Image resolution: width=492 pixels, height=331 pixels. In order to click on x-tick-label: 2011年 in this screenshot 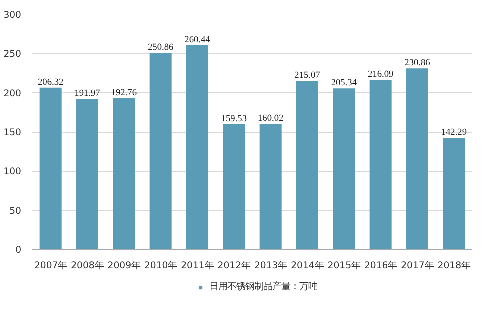, I will do `click(197, 266)`.